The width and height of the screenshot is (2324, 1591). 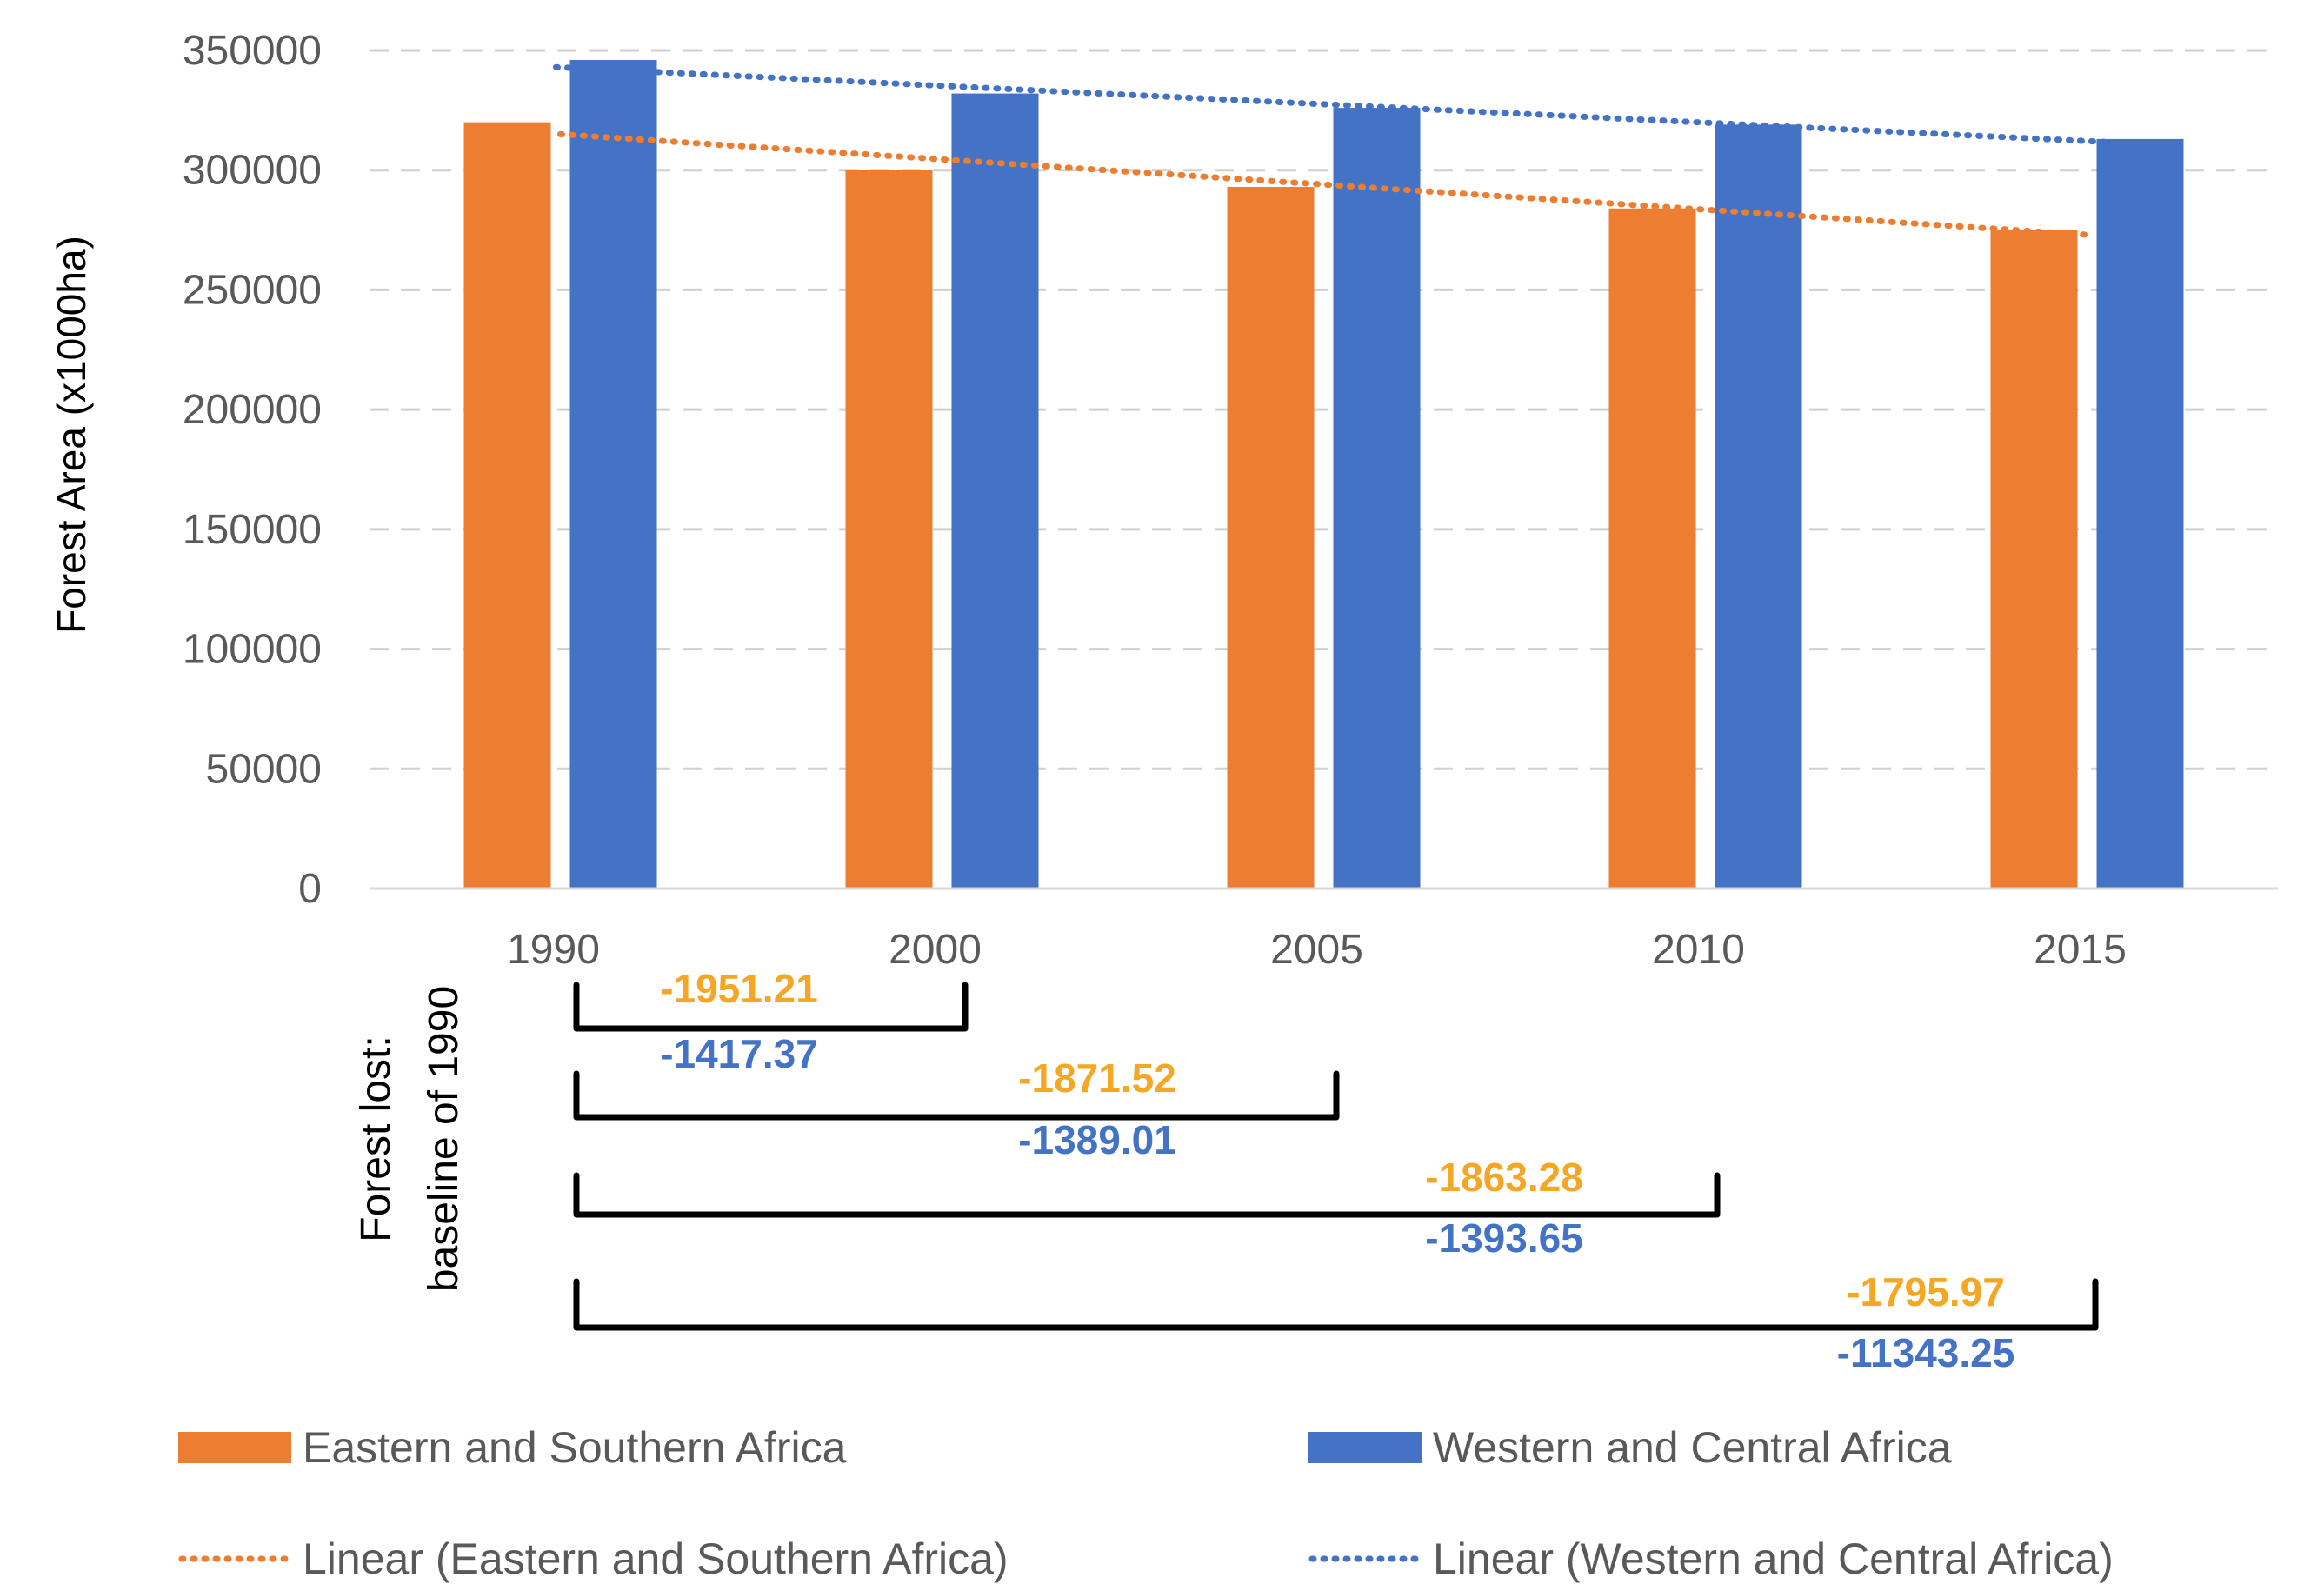 What do you see at coordinates (252, 290) in the screenshot?
I see `y-tick-label: 250000` at bounding box center [252, 290].